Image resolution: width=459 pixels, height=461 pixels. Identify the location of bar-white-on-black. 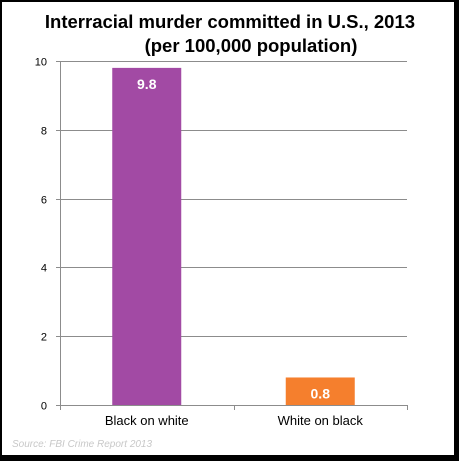
(320, 391).